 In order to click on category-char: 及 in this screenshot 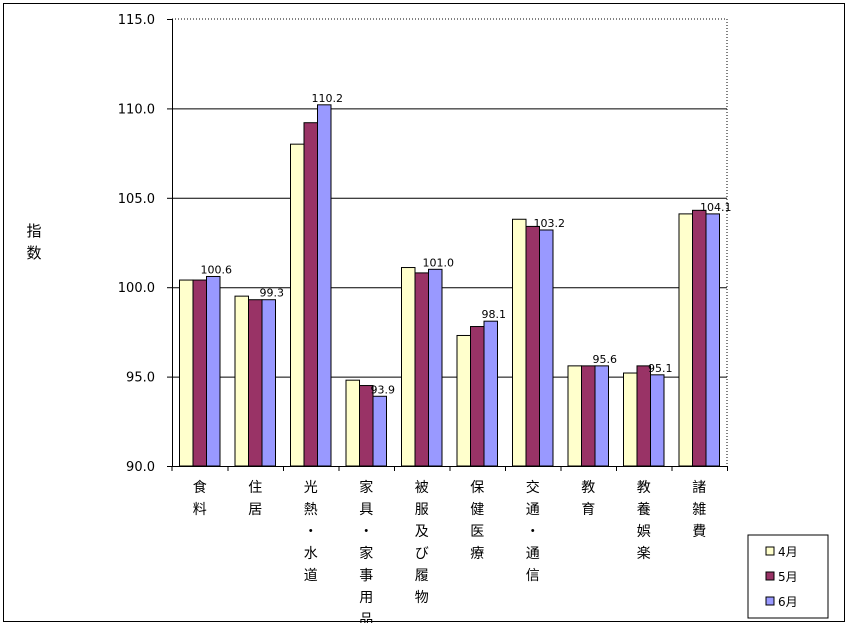, I will do `click(422, 532)`.